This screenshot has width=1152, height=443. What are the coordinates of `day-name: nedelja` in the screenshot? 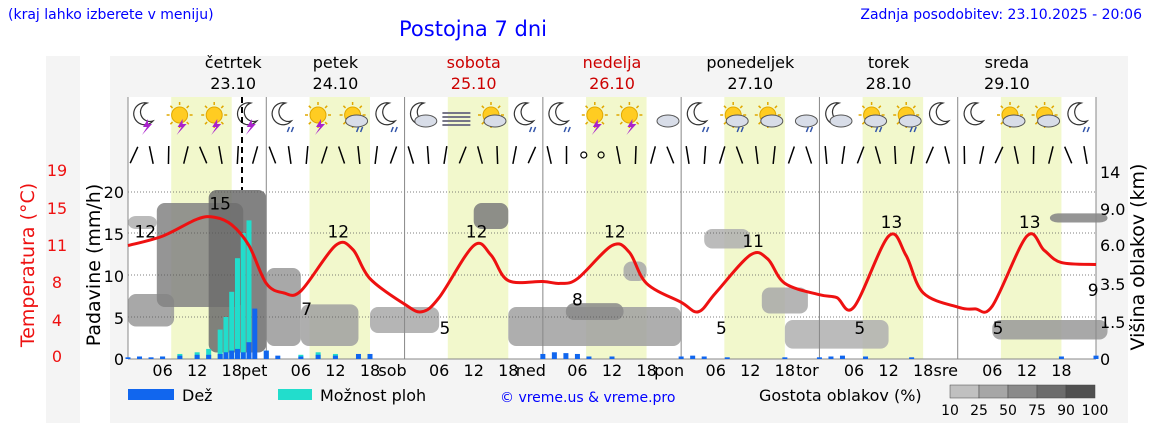 It's located at (612, 62).